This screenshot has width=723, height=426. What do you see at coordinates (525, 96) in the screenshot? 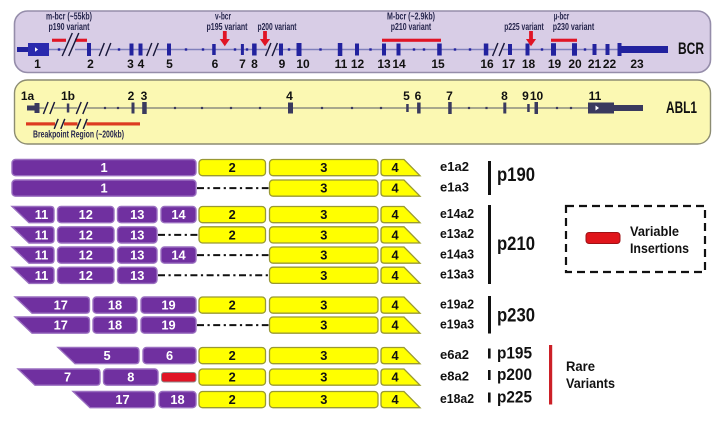
I see `svg-text: 9` at bounding box center [525, 96].